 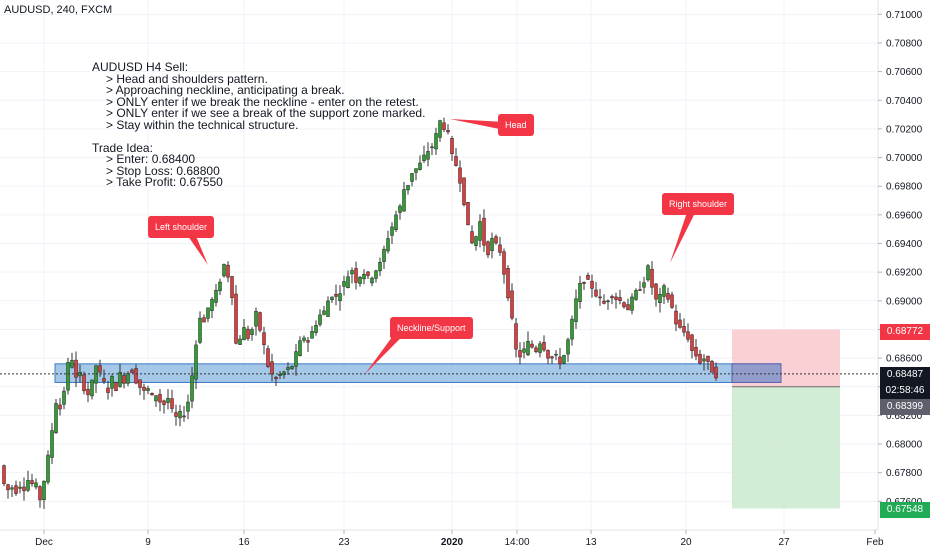 What do you see at coordinates (591, 542) in the screenshot?
I see `time-tick-label: 13` at bounding box center [591, 542].